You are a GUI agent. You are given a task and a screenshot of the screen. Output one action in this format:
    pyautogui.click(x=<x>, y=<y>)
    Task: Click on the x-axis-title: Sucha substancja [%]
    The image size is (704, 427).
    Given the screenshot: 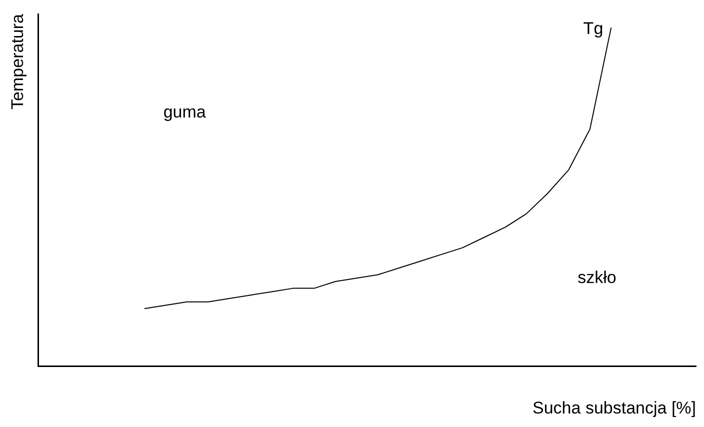 What is the action you would take?
    pyautogui.click(x=614, y=408)
    